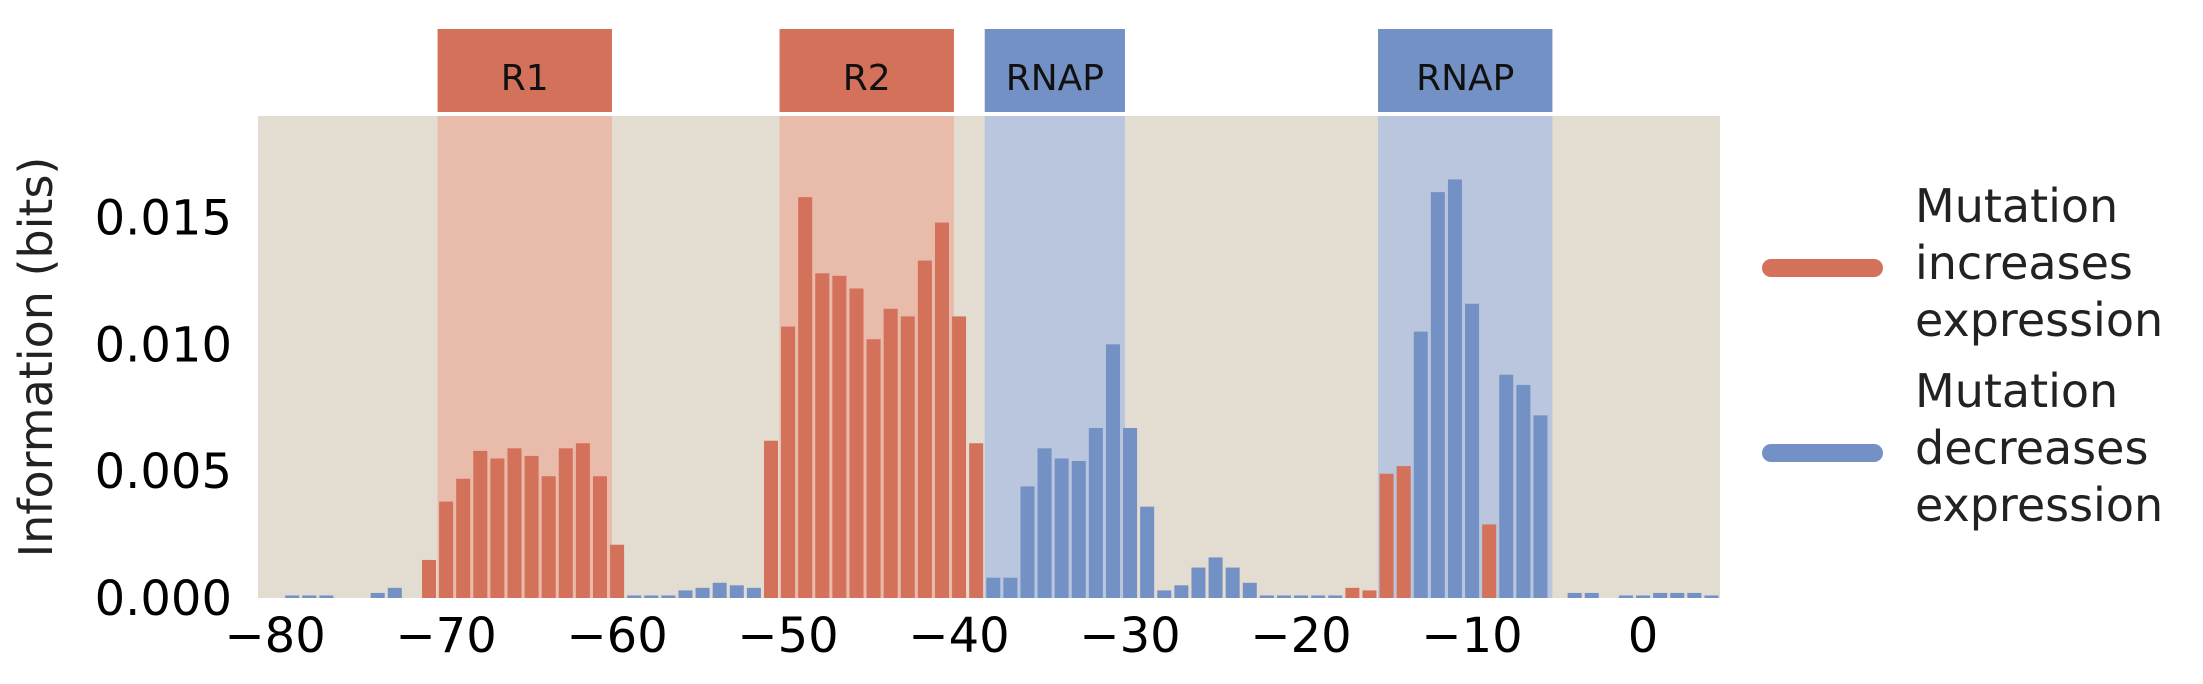  I want to click on x-axis-ticks: −80 −70 −60 −50 −40 −30 −20 −10 0, so click(941, 636).